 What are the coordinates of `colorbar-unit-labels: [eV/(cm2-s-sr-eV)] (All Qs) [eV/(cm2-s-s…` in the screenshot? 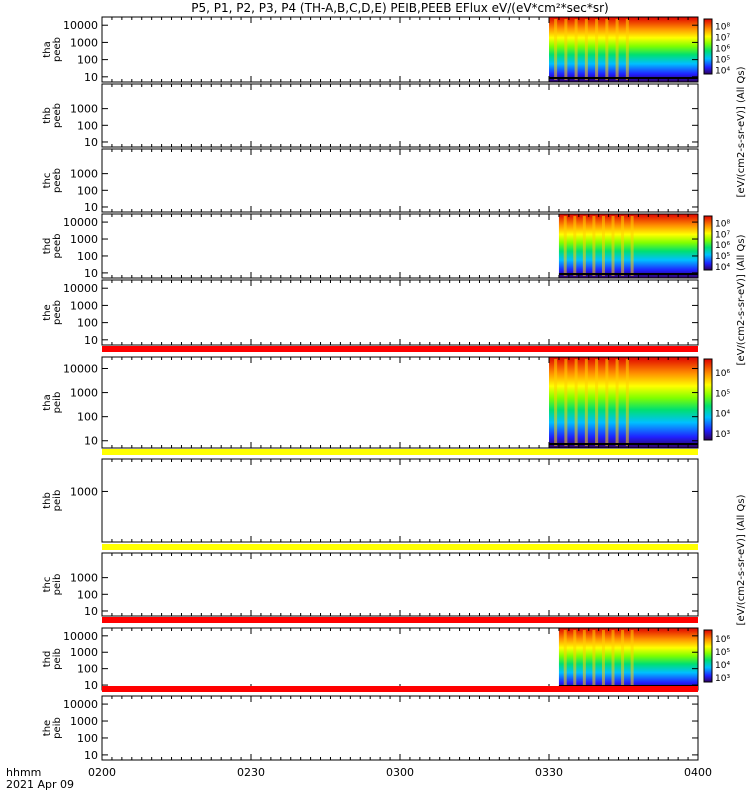 It's located at (741, 345).